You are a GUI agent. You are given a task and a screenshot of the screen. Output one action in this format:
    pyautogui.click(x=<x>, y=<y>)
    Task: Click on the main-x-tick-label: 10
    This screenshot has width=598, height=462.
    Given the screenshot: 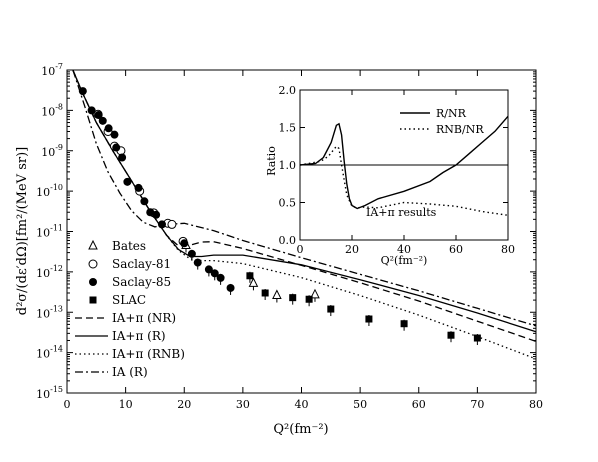 What is the action you would take?
    pyautogui.click(x=126, y=404)
    